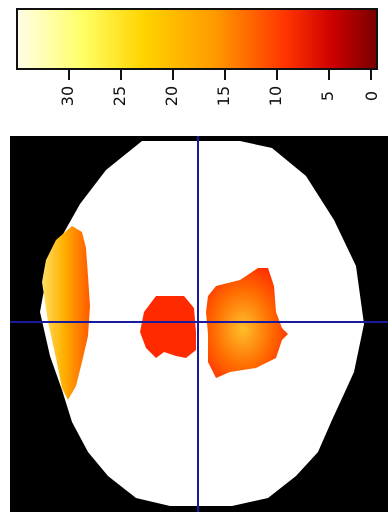 The height and width of the screenshot is (514, 388). I want to click on colorbar-tick-label: 30, so click(67, 96).